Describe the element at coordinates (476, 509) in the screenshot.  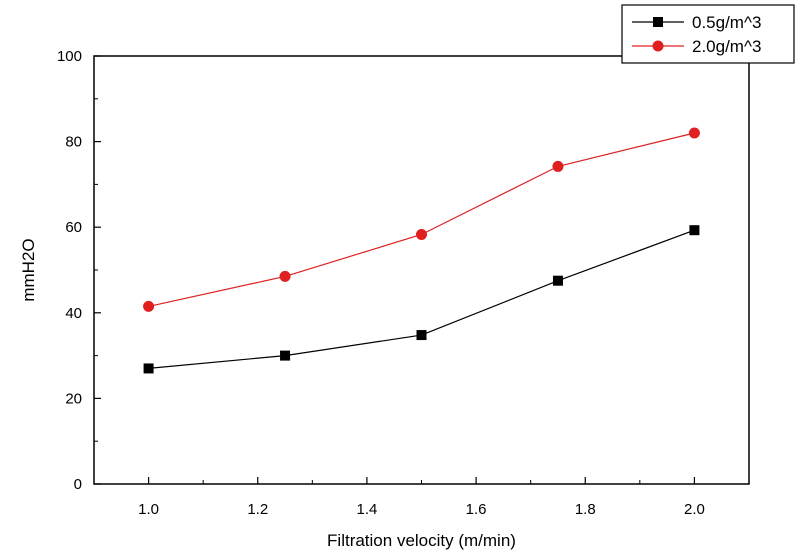
I see `x-tick-label: 1.6` at that location.